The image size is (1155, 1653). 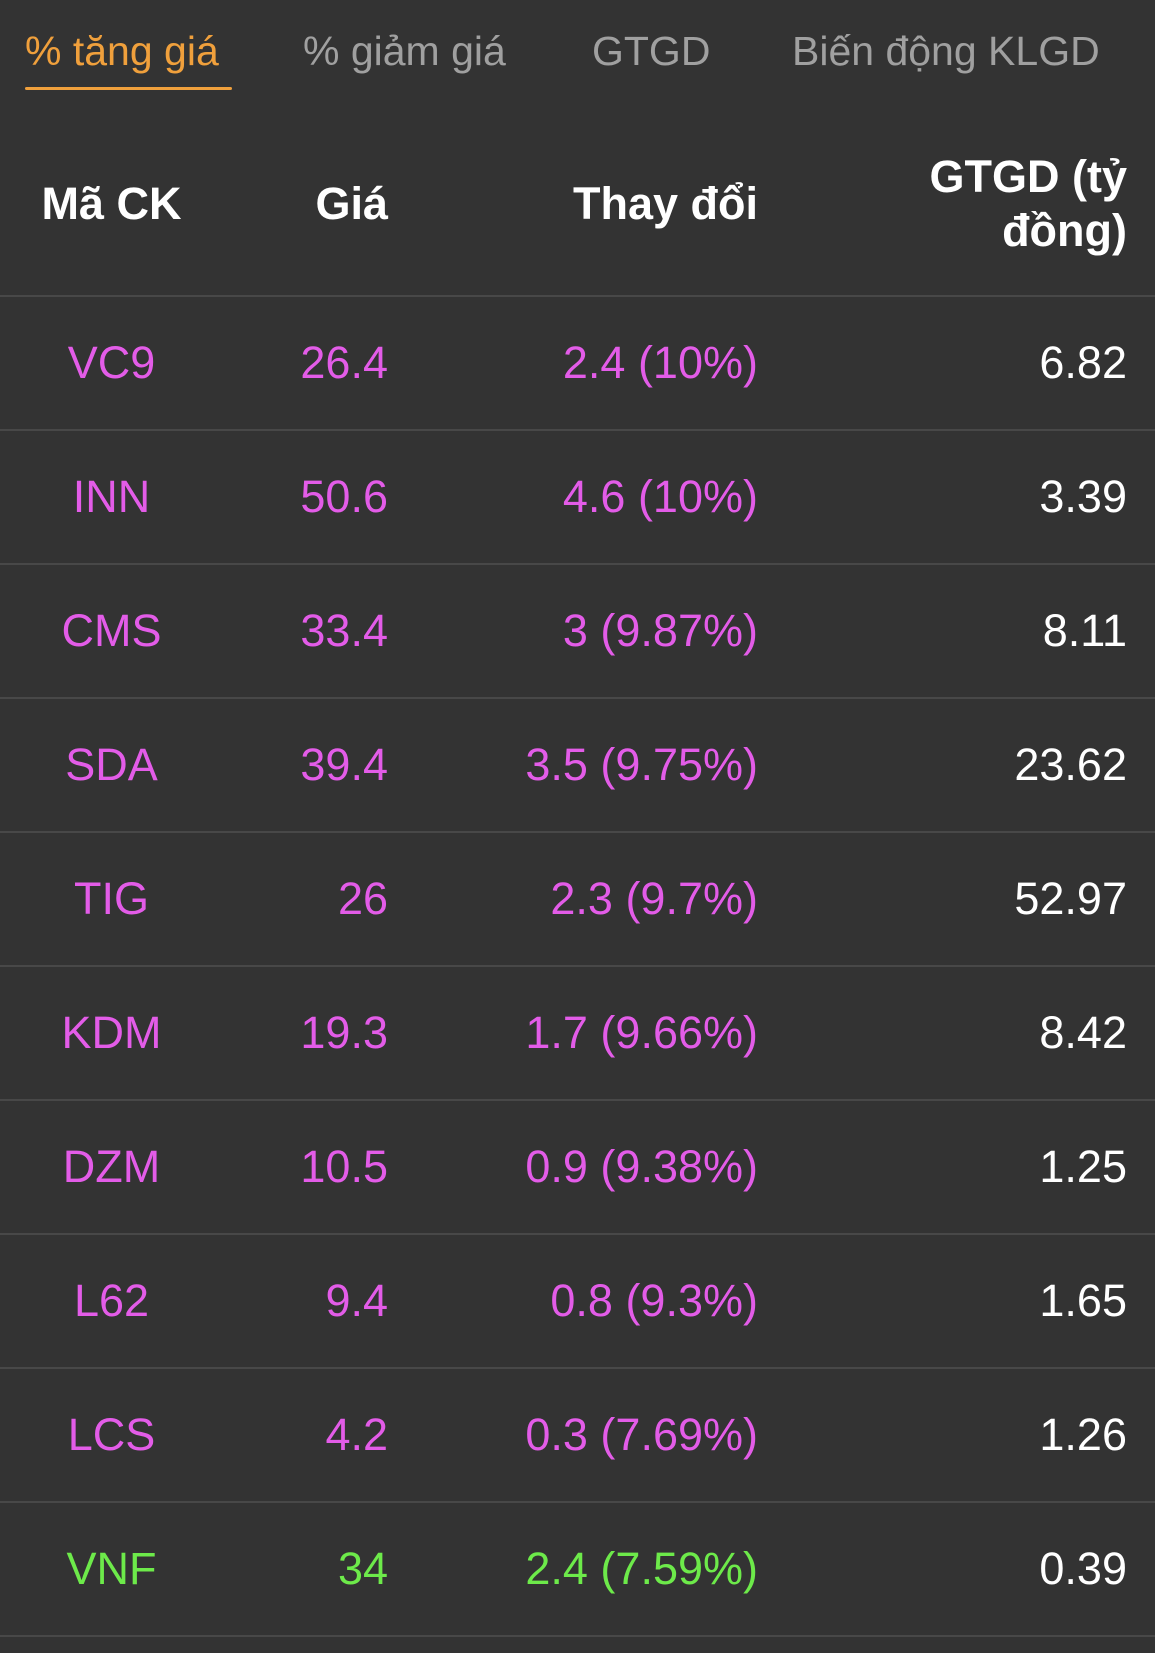 I want to click on table-row: SDA 39.4 3.5 (9.75%) 23.62, so click(x=577, y=765).